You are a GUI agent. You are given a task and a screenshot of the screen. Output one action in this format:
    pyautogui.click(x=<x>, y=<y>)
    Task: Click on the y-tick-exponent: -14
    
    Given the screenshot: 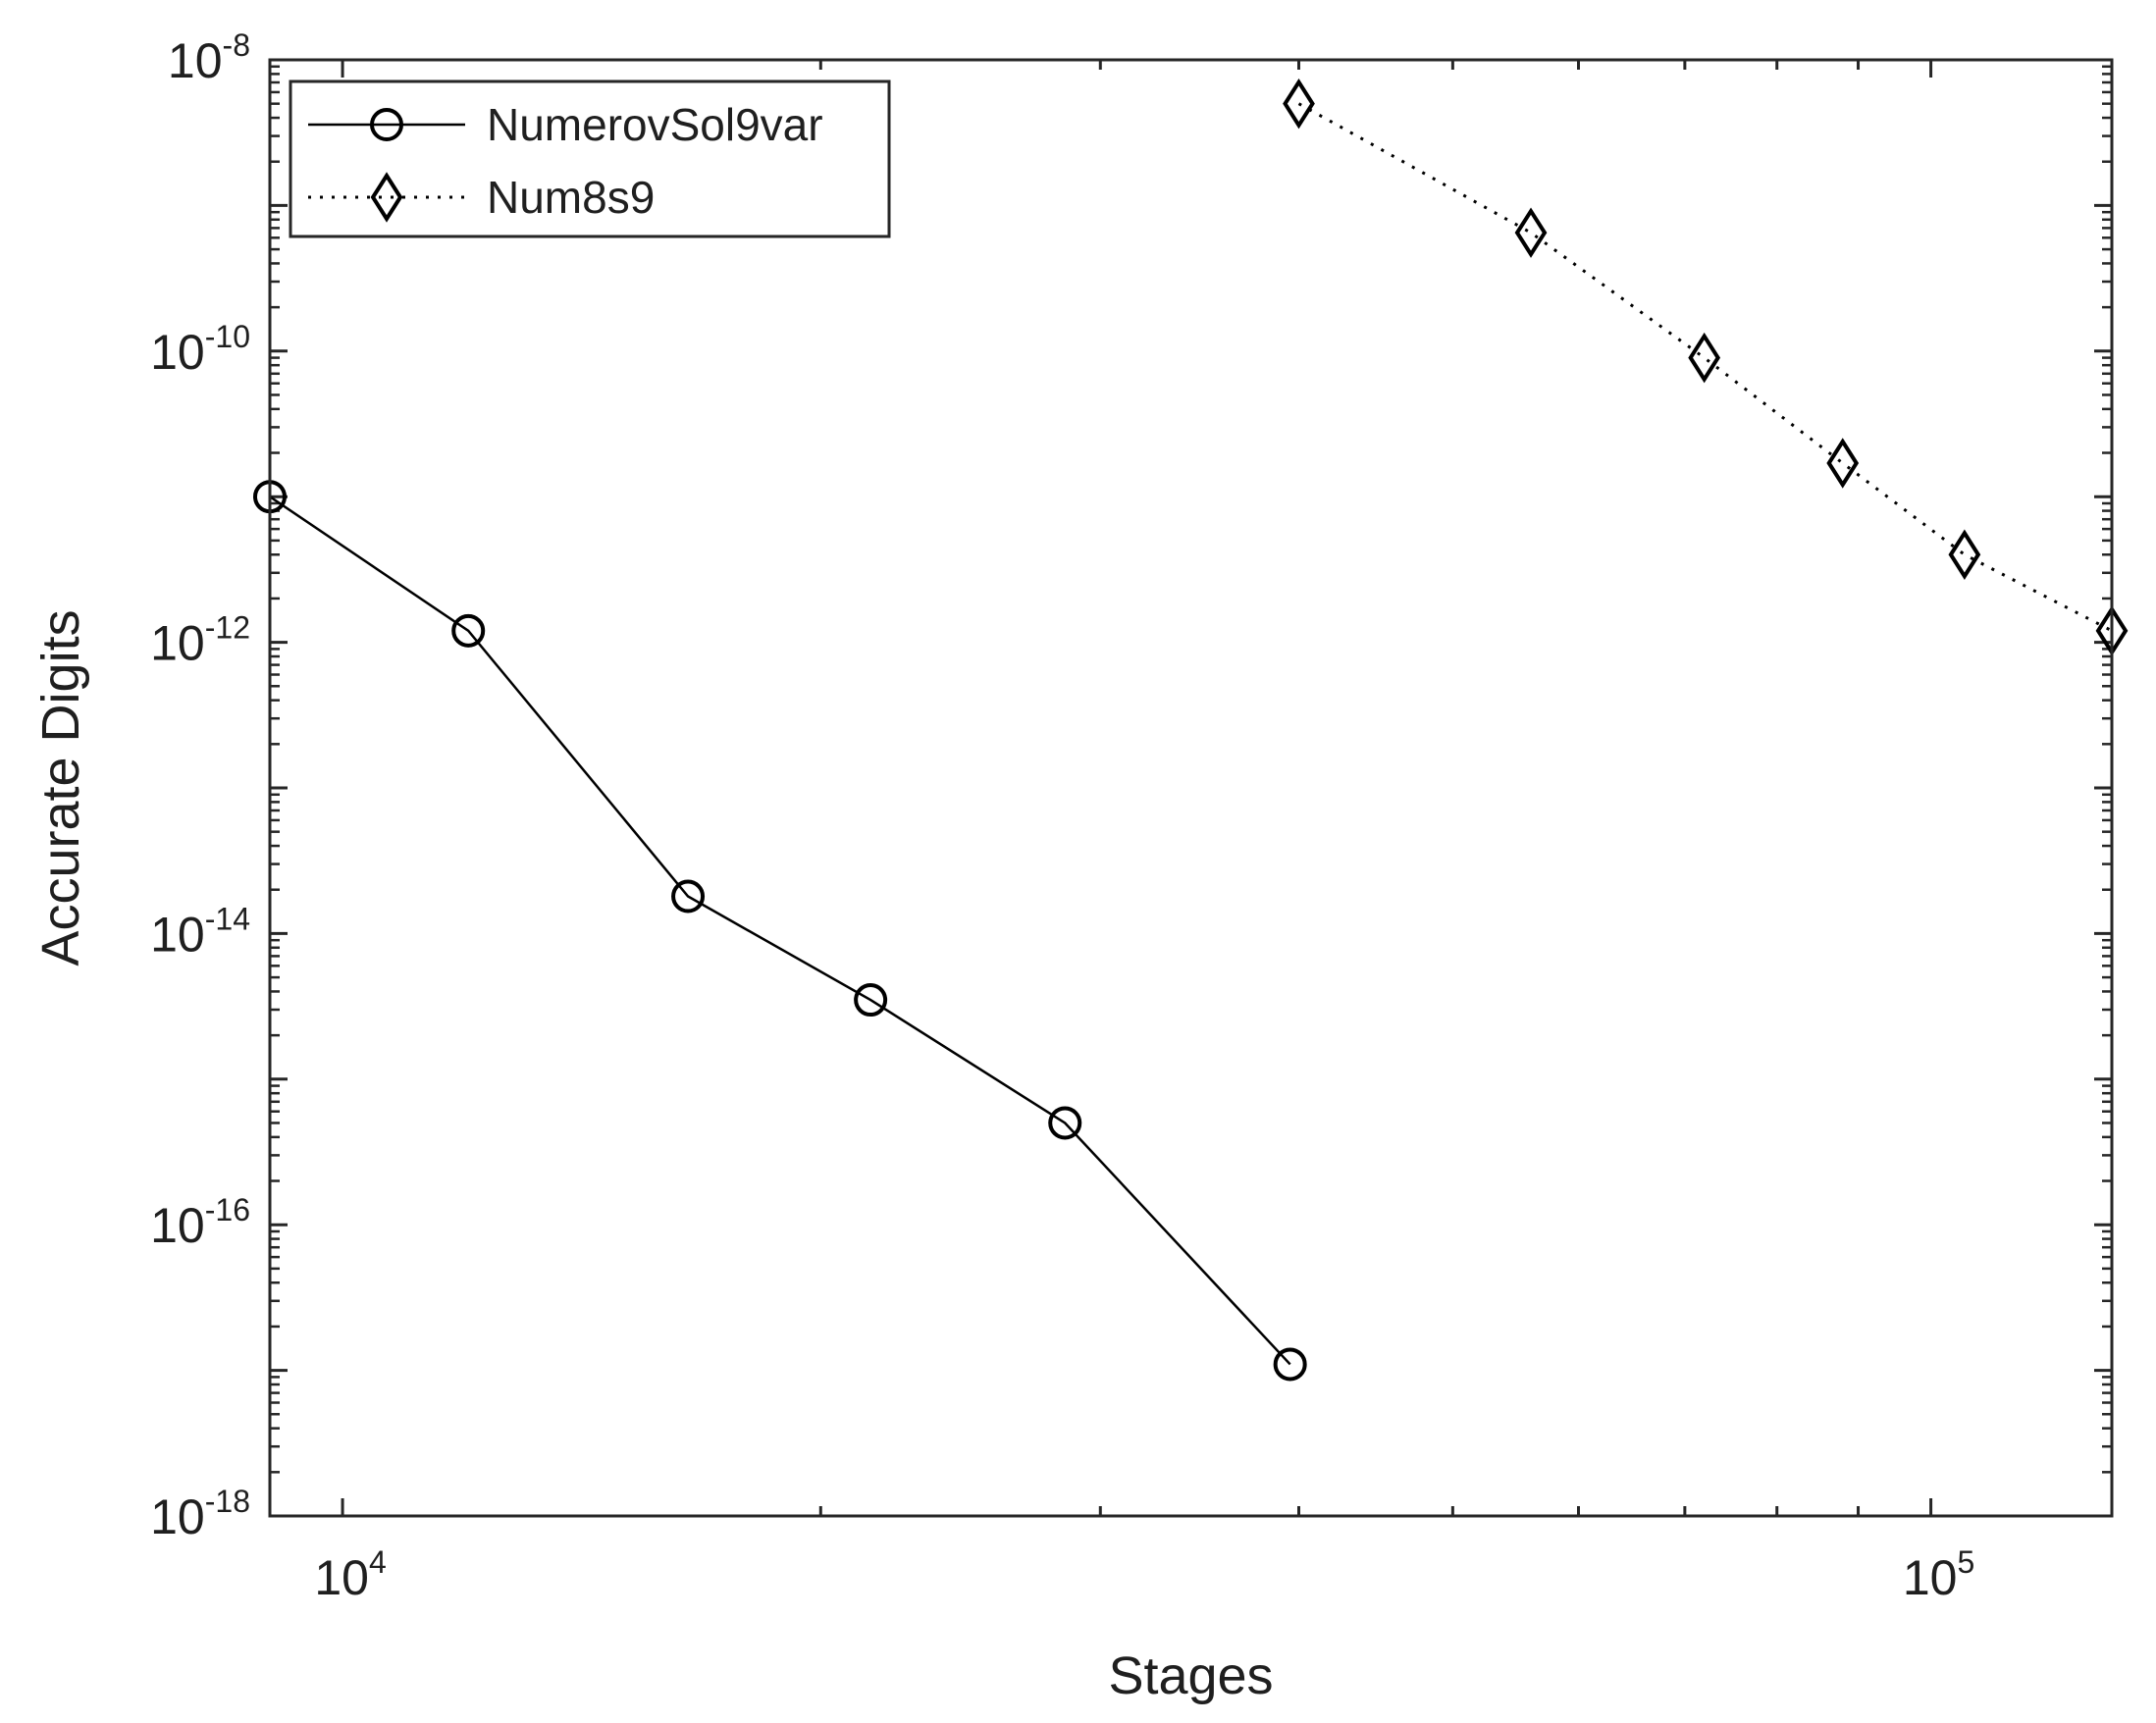 What is the action you would take?
    pyautogui.click(x=227, y=919)
    